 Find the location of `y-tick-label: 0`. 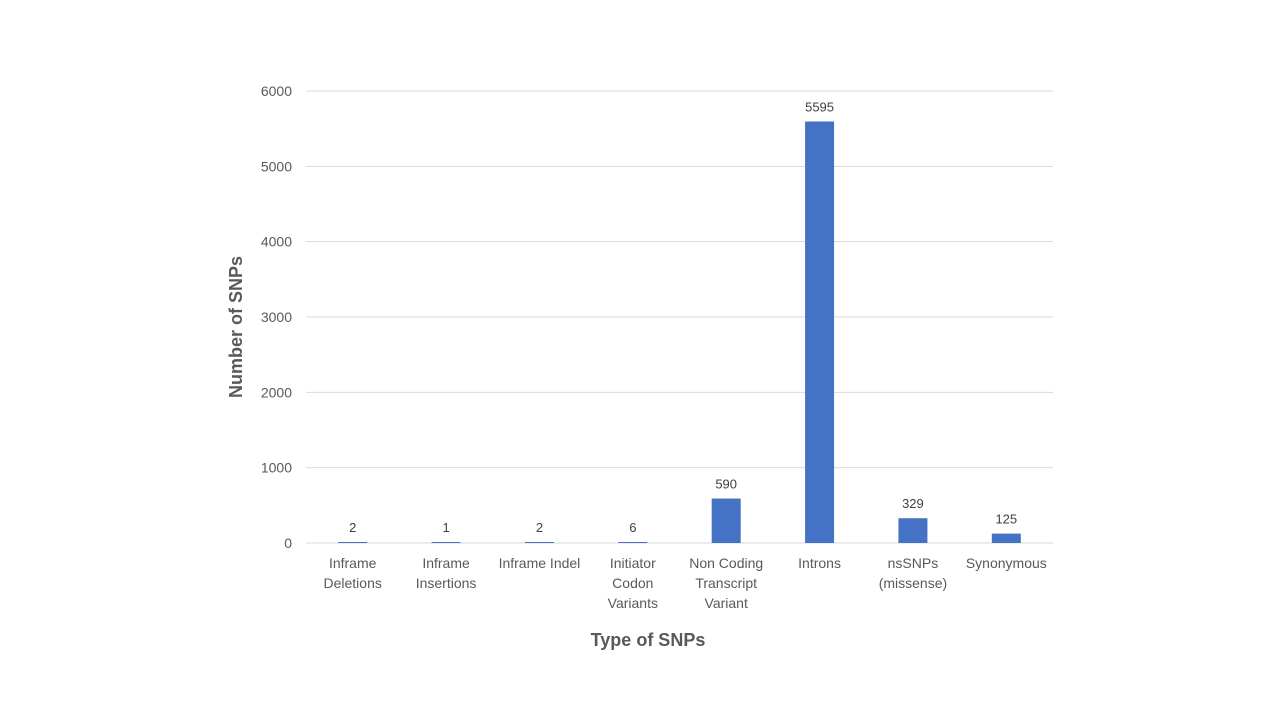

y-tick-label: 0 is located at coordinates (288, 543).